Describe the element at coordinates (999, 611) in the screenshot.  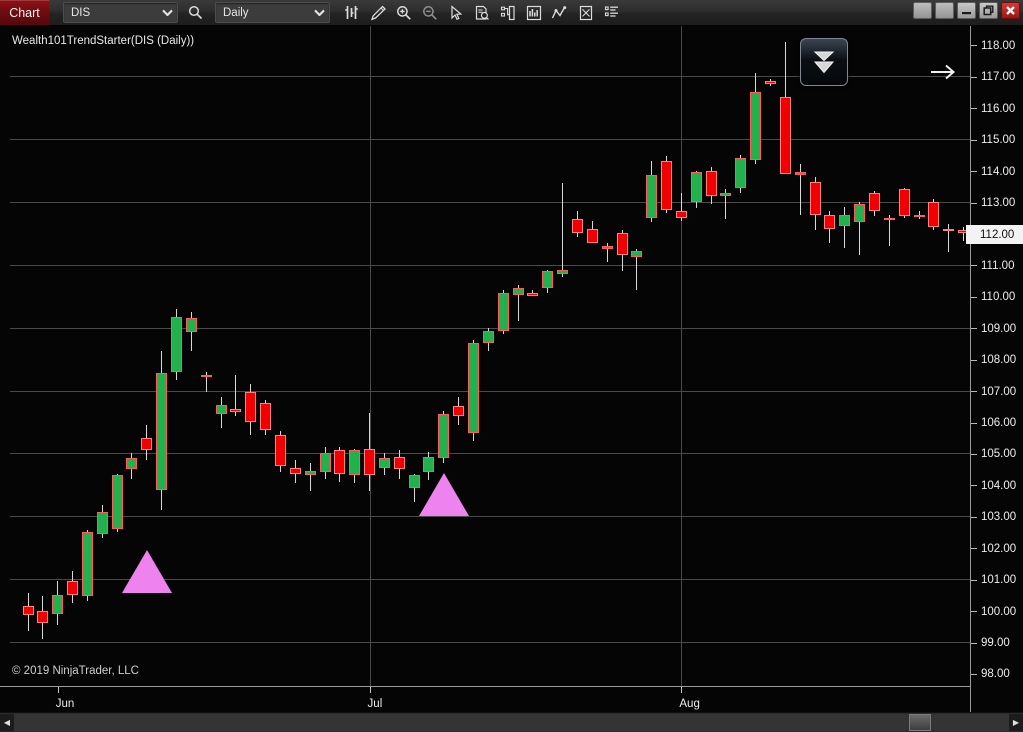
I see `price-axis-label: 100.00` at that location.